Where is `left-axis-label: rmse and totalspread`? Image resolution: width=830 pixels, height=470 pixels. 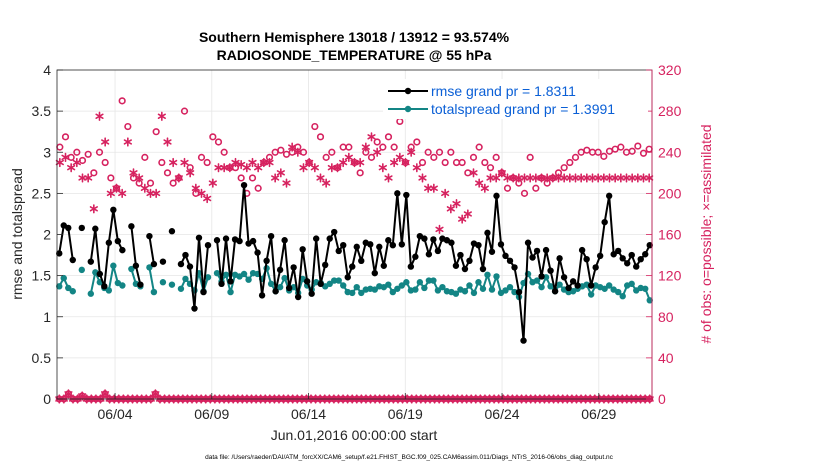 left-axis-label: rmse and totalspread is located at coordinates (17, 234).